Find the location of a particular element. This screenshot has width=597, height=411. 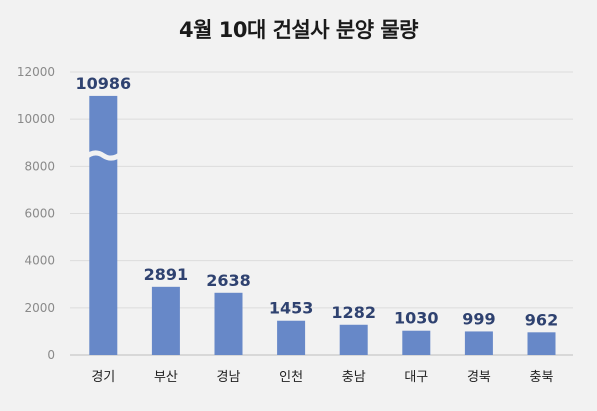

x-tick-label: 인천 is located at coordinates (291, 377).